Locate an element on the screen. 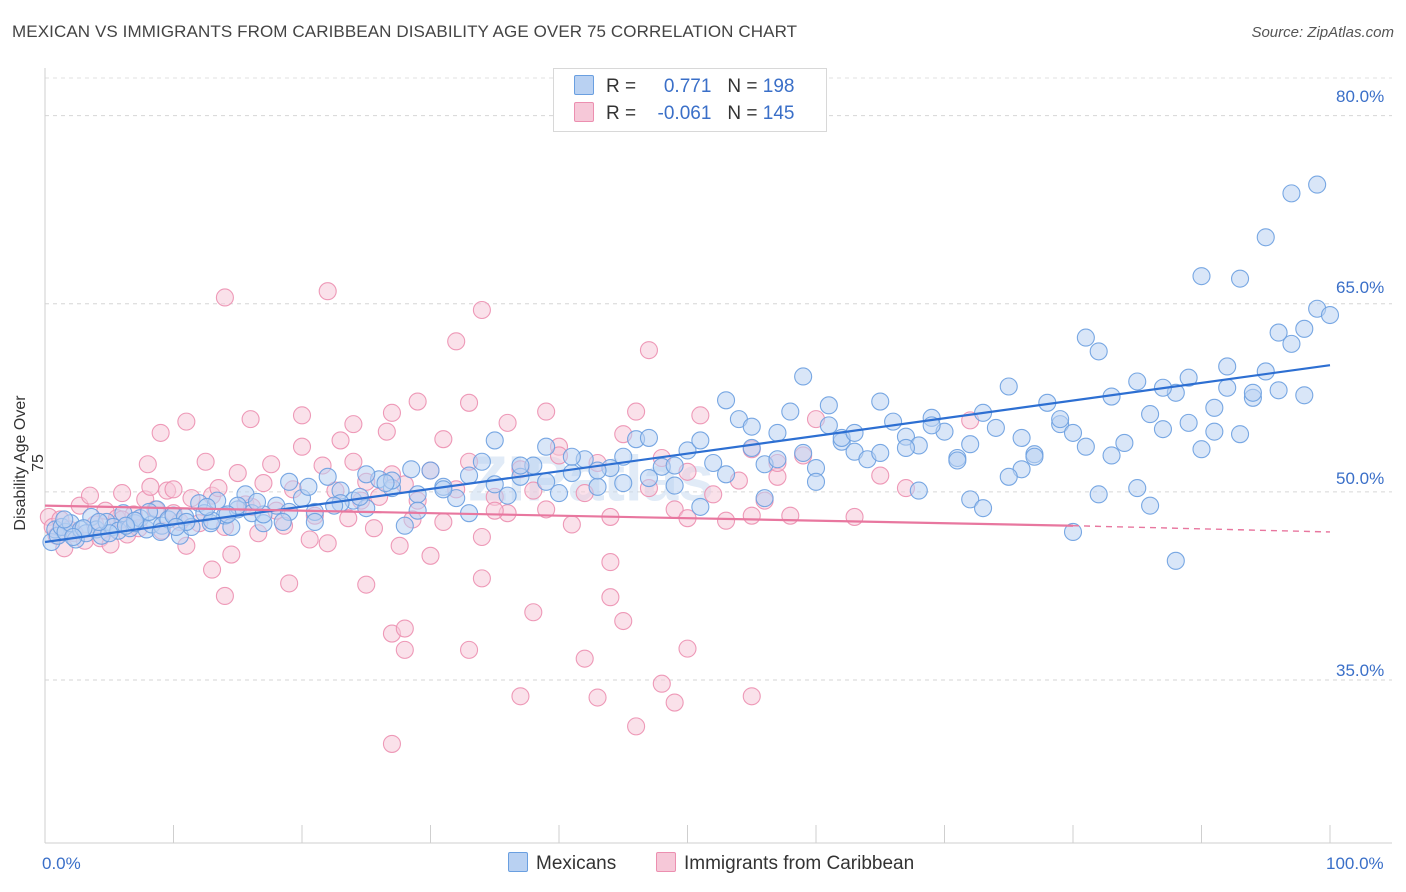 The image size is (1406, 892). x-tick-label-100: 100.0% is located at coordinates (1355, 863).